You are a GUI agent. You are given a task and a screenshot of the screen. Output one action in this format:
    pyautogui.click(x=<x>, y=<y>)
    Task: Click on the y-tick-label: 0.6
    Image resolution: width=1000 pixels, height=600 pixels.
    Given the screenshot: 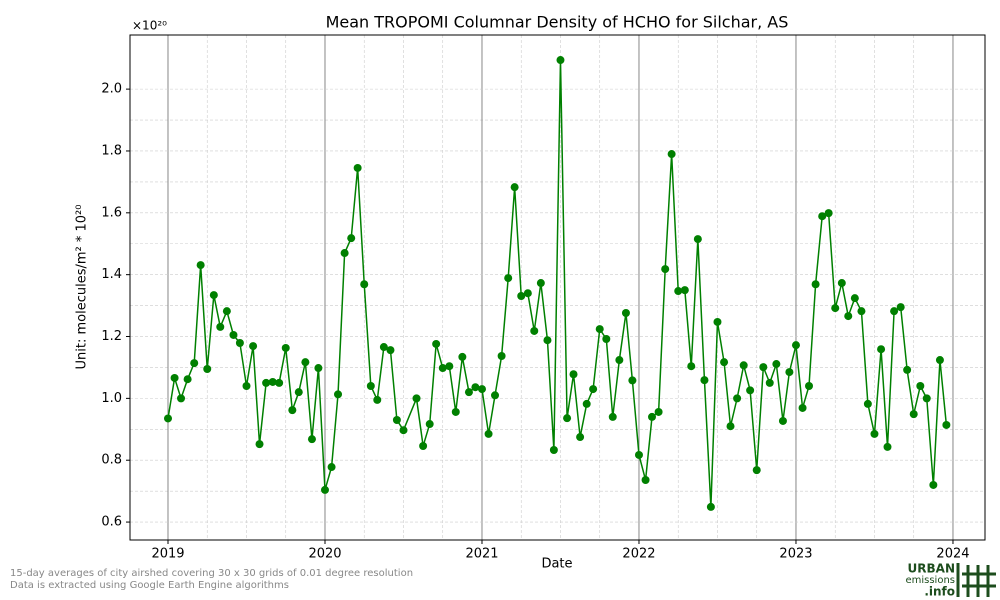 What is the action you would take?
    pyautogui.click(x=111, y=522)
    